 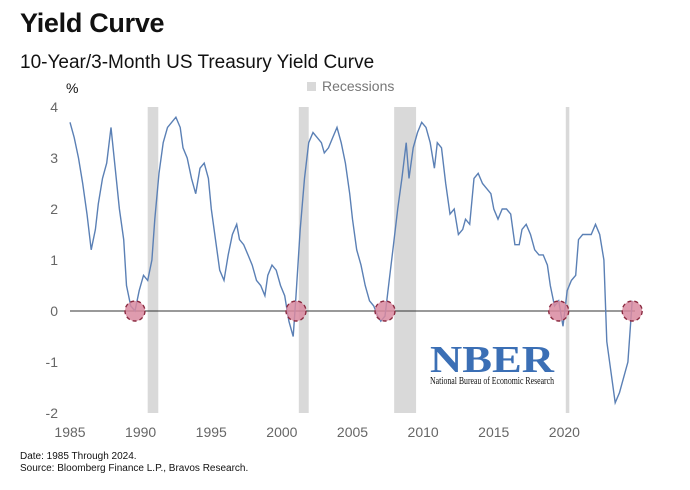 I want to click on x-tick-label: 2010, so click(x=423, y=432).